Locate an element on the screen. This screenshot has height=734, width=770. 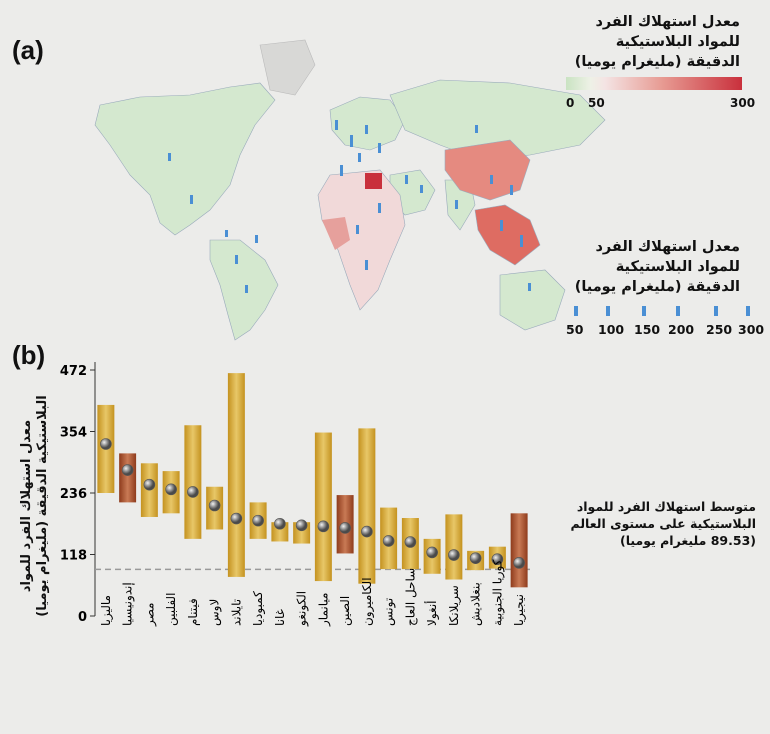
category-label: الكاميرون is located at coordinates (367, 601).